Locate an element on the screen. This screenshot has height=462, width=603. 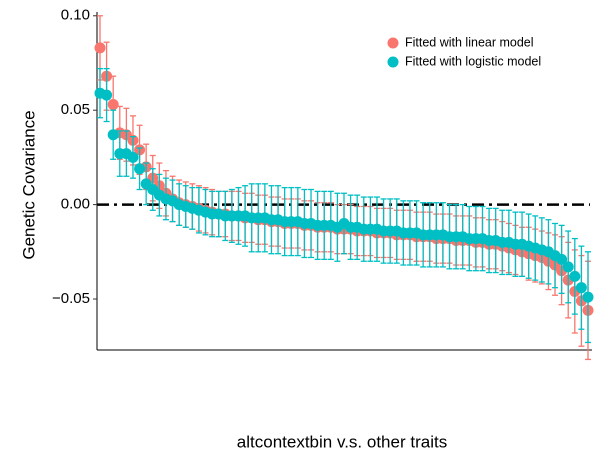
y-tick-label: 0.00 is located at coordinates (75, 204).